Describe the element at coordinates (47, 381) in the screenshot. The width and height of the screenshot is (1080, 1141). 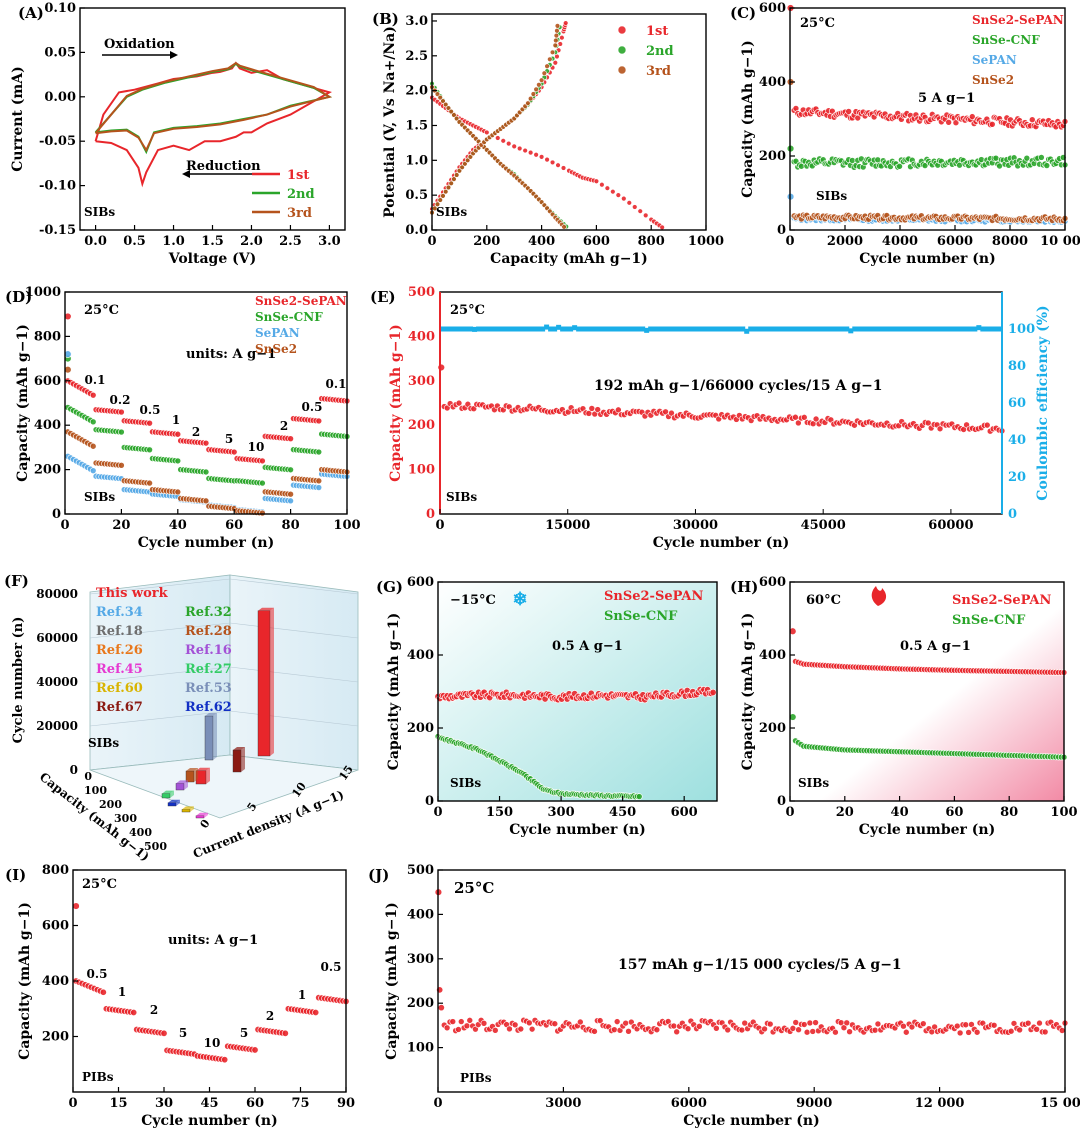
I see `y-tick-label: 600` at that location.